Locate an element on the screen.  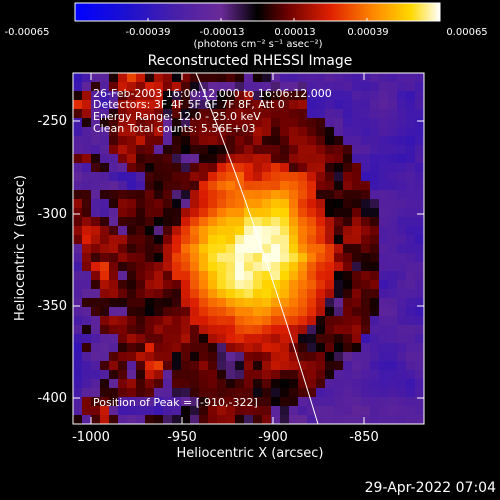
x-axis-label: Heliocentric X (arcsec) is located at coordinates (250, 453).